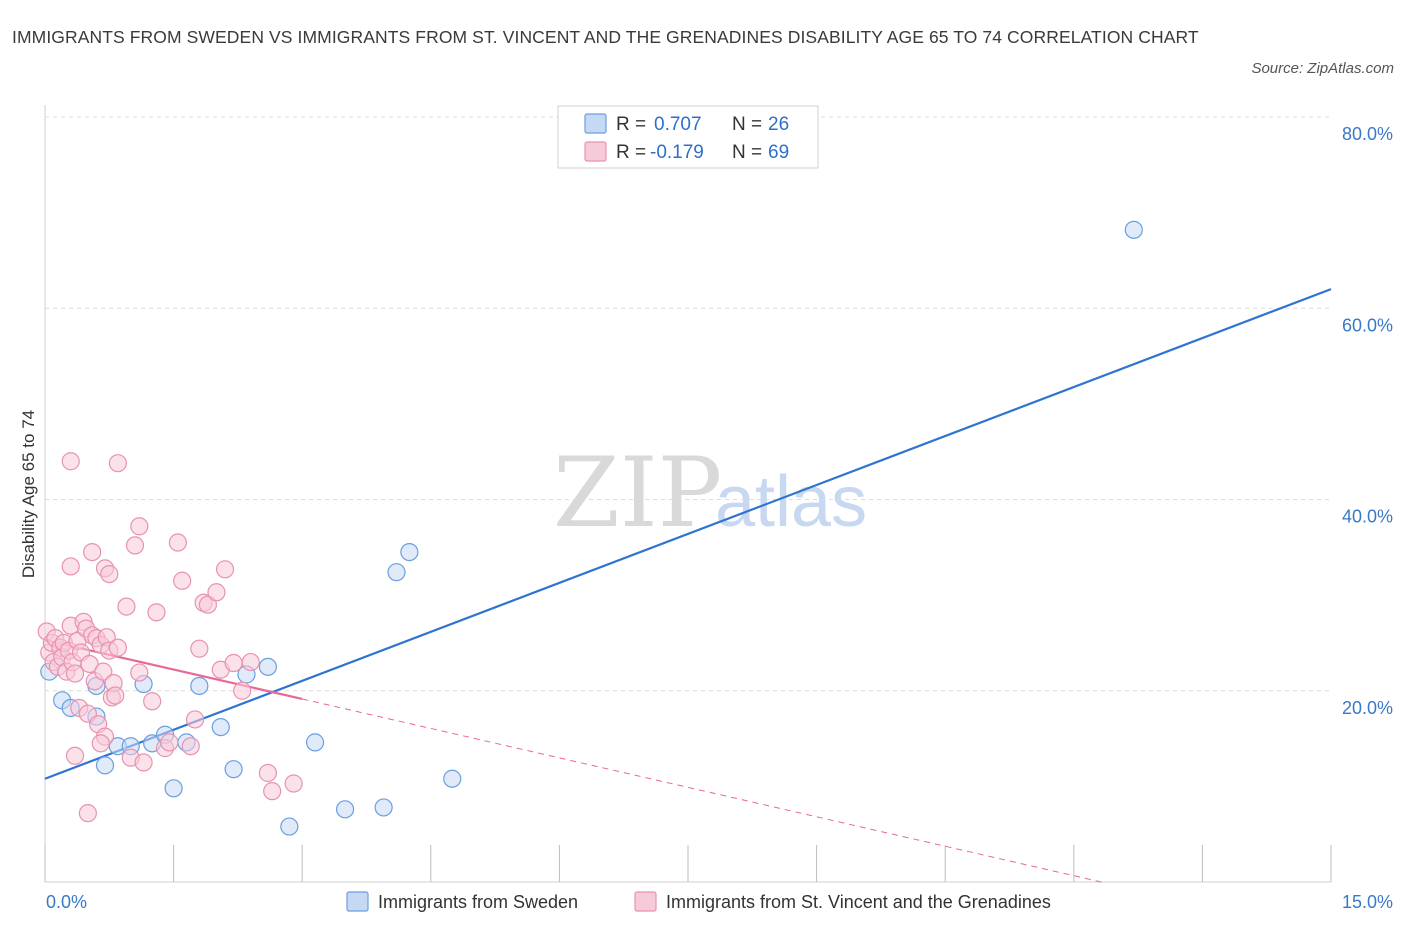 This screenshot has width=1406, height=930. What do you see at coordinates (702, 790) in the screenshot?
I see `trend-line-extension` at bounding box center [702, 790].